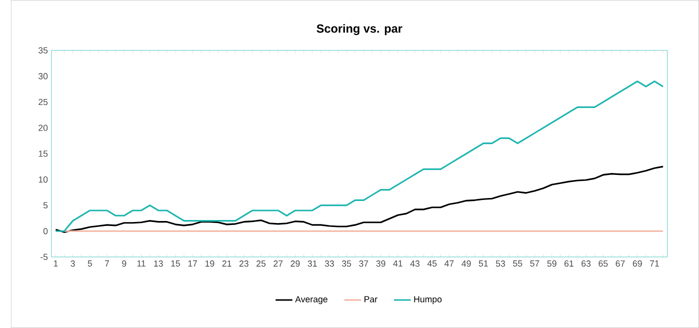  Describe the element at coordinates (124, 263) in the screenshot. I see `x-tick-label: 9` at that location.